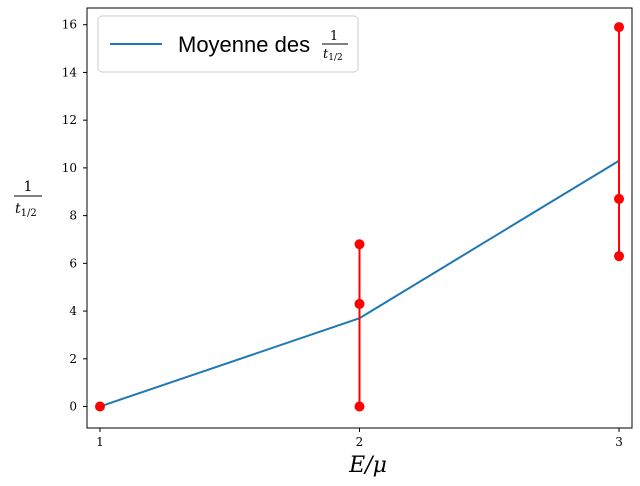 The image size is (640, 486). What do you see at coordinates (73, 359) in the screenshot?
I see `y-tick-label: 2` at bounding box center [73, 359].